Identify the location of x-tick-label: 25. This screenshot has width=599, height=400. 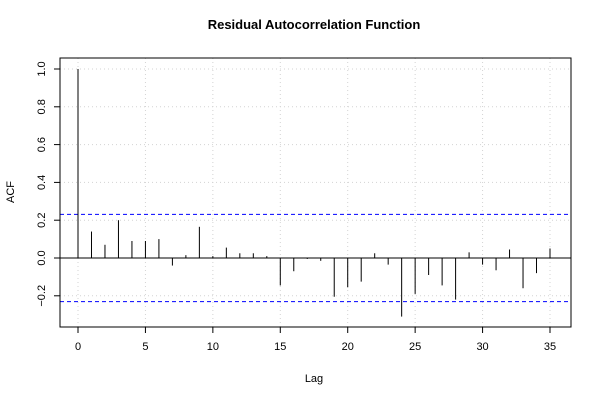
(415, 347).